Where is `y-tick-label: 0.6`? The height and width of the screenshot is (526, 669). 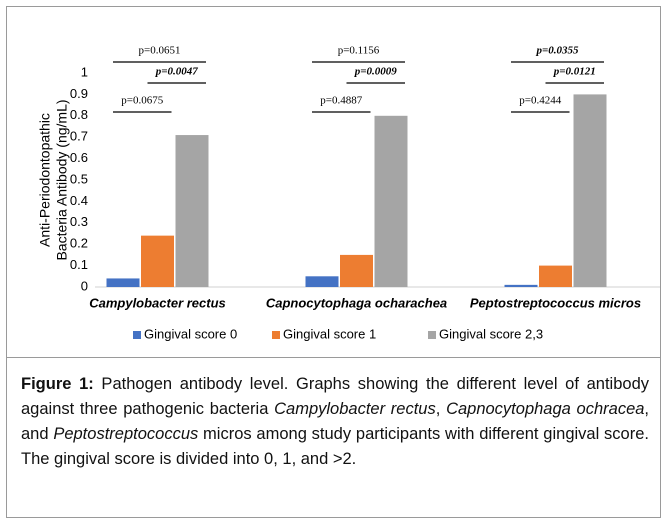 y-tick-label: 0.6 is located at coordinates (79, 157).